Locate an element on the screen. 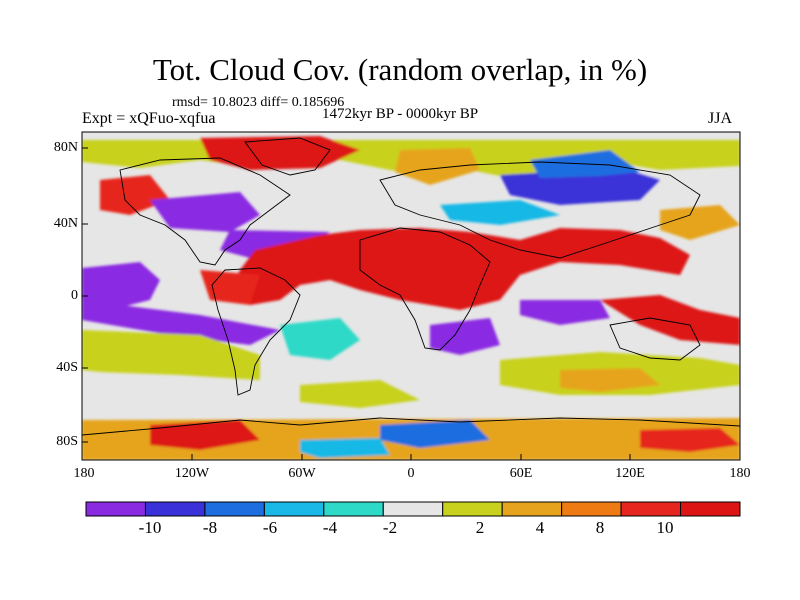  africa-outline is located at coordinates (425, 289).